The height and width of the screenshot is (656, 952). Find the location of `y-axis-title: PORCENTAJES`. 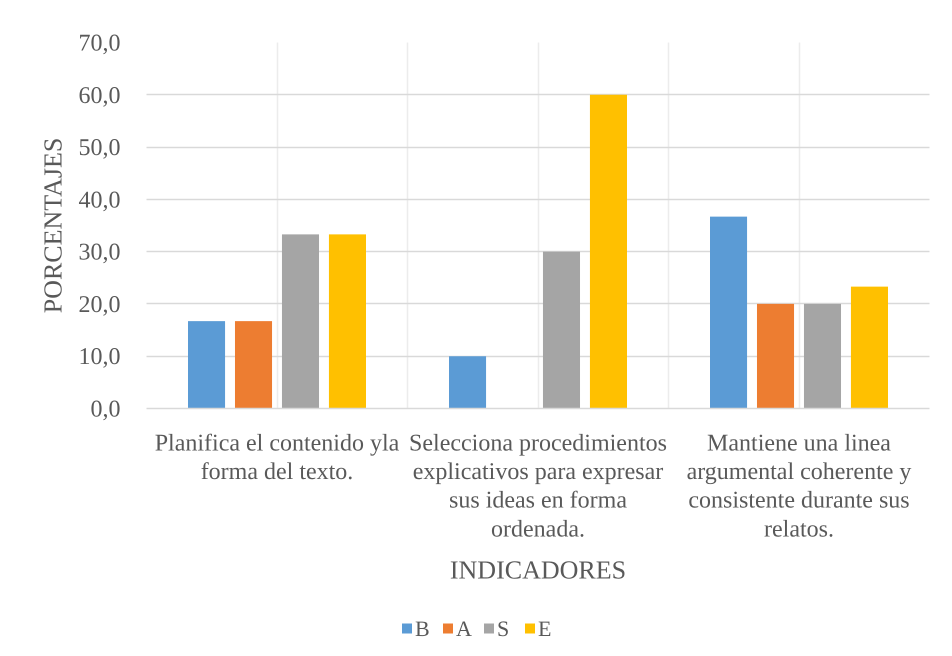

y-axis-title: PORCENTAJES is located at coordinates (53, 226).